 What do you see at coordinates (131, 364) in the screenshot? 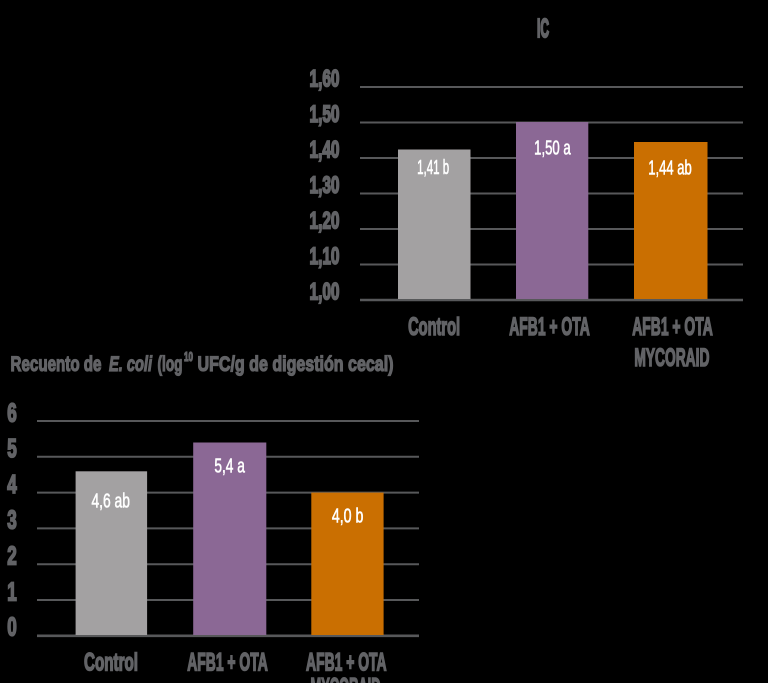
I see `svg-text: E. coli` at bounding box center [131, 364].